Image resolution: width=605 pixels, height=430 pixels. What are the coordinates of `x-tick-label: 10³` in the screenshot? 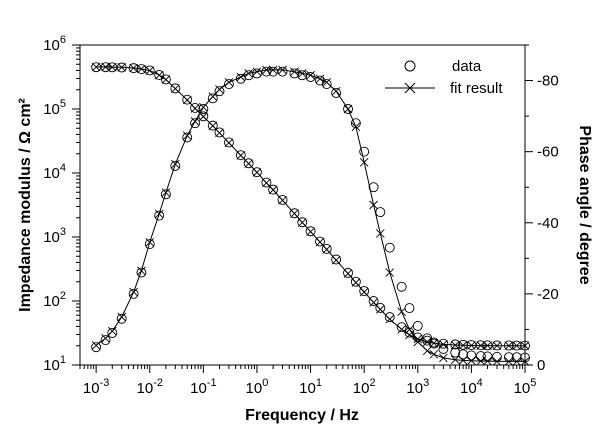 It's located at (417, 387).